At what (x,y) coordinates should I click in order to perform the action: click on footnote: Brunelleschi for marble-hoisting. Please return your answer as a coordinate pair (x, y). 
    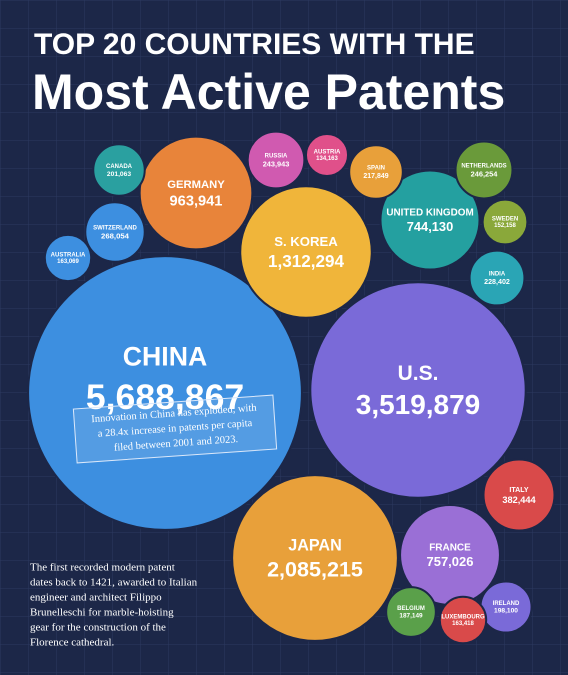
    Looking at the image, I should click on (102, 613).